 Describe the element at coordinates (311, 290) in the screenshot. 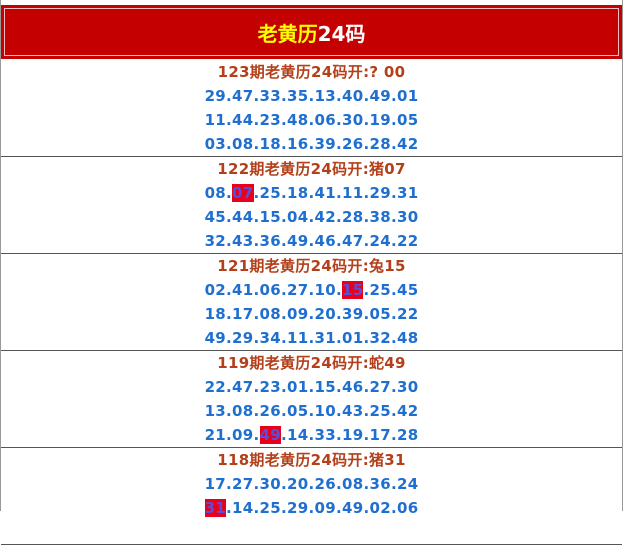

I see `number-line: 02.41.06.27.10.15.25.45` at that location.